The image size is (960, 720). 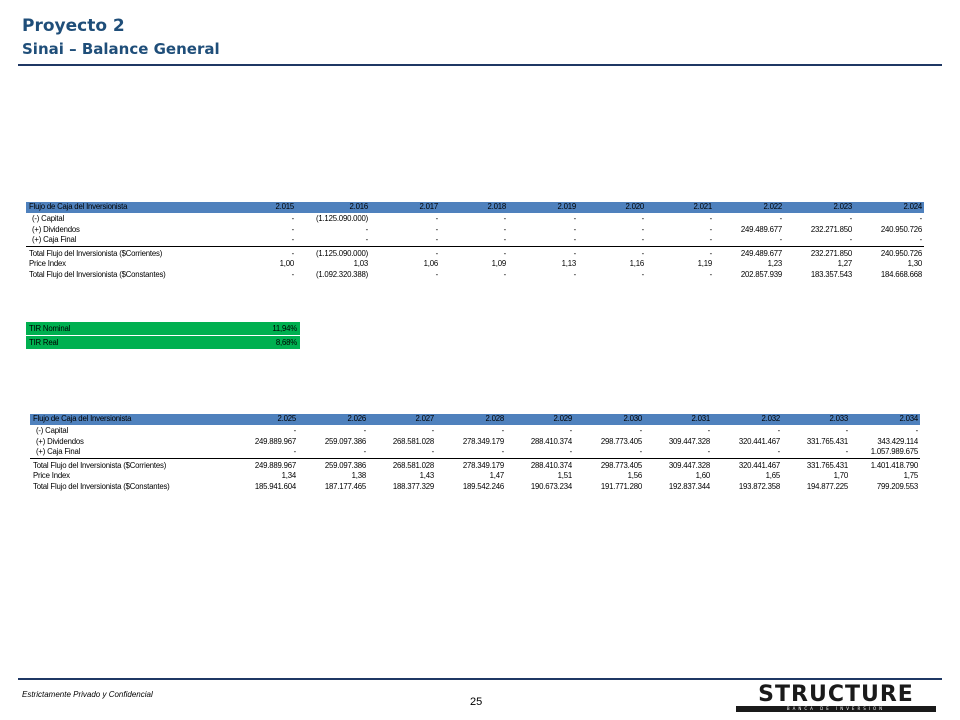 What do you see at coordinates (747, 420) in the screenshot?
I see `header-cell: 2.032` at bounding box center [747, 420].